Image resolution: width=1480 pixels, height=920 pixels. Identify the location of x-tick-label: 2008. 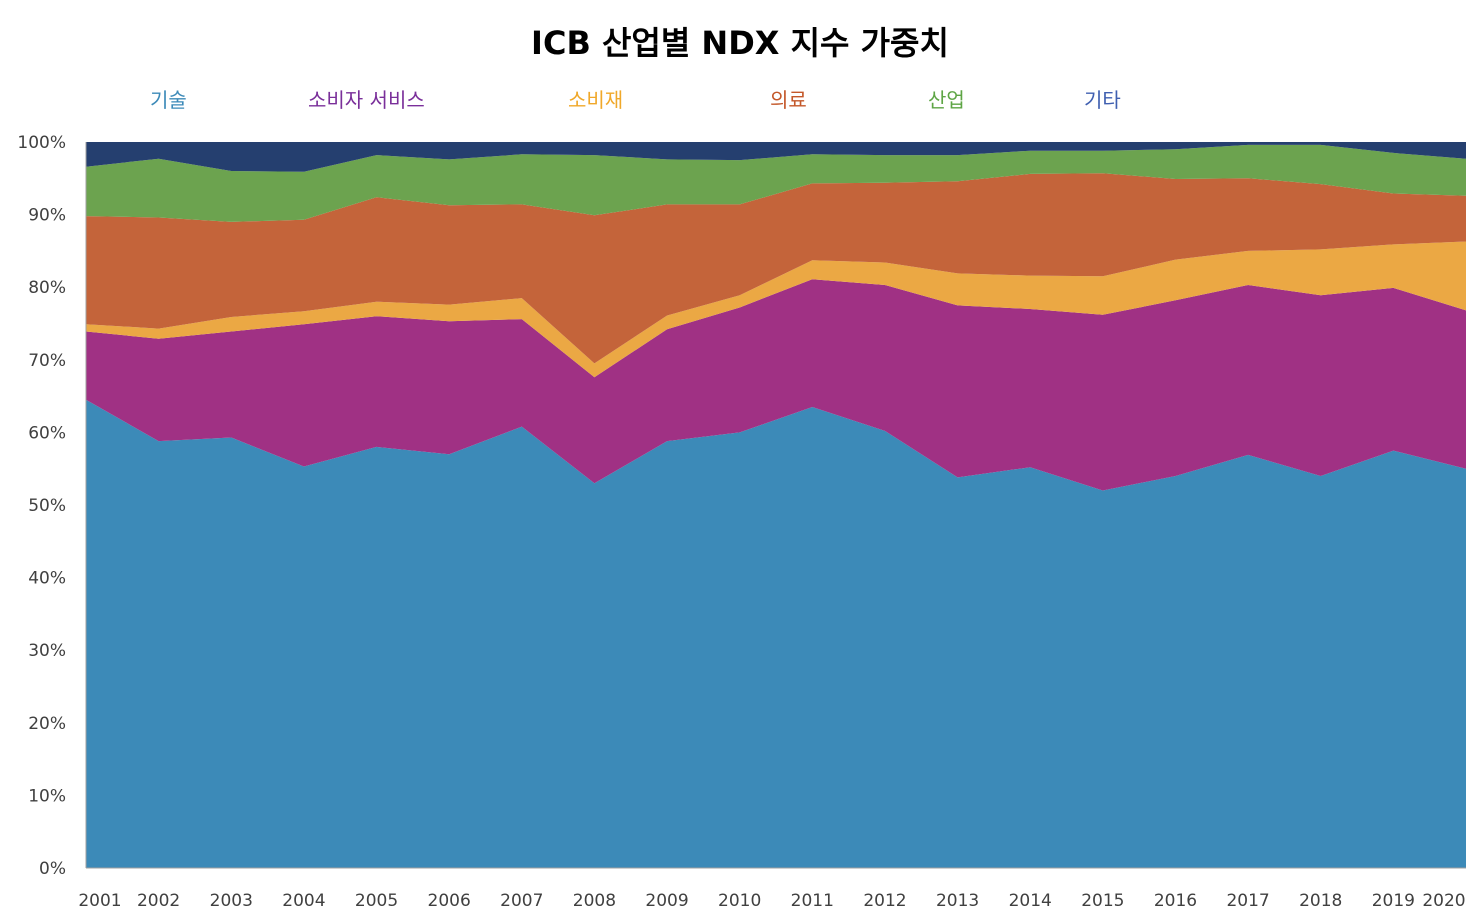
(594, 901).